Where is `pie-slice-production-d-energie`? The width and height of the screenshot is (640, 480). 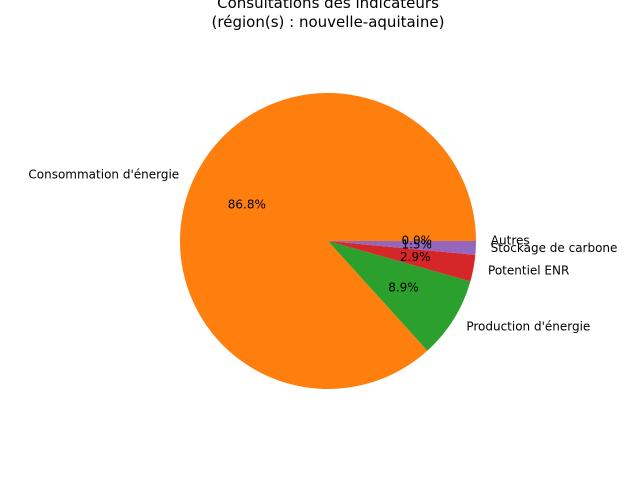 pie-slice-production-d-energie is located at coordinates (399, 296).